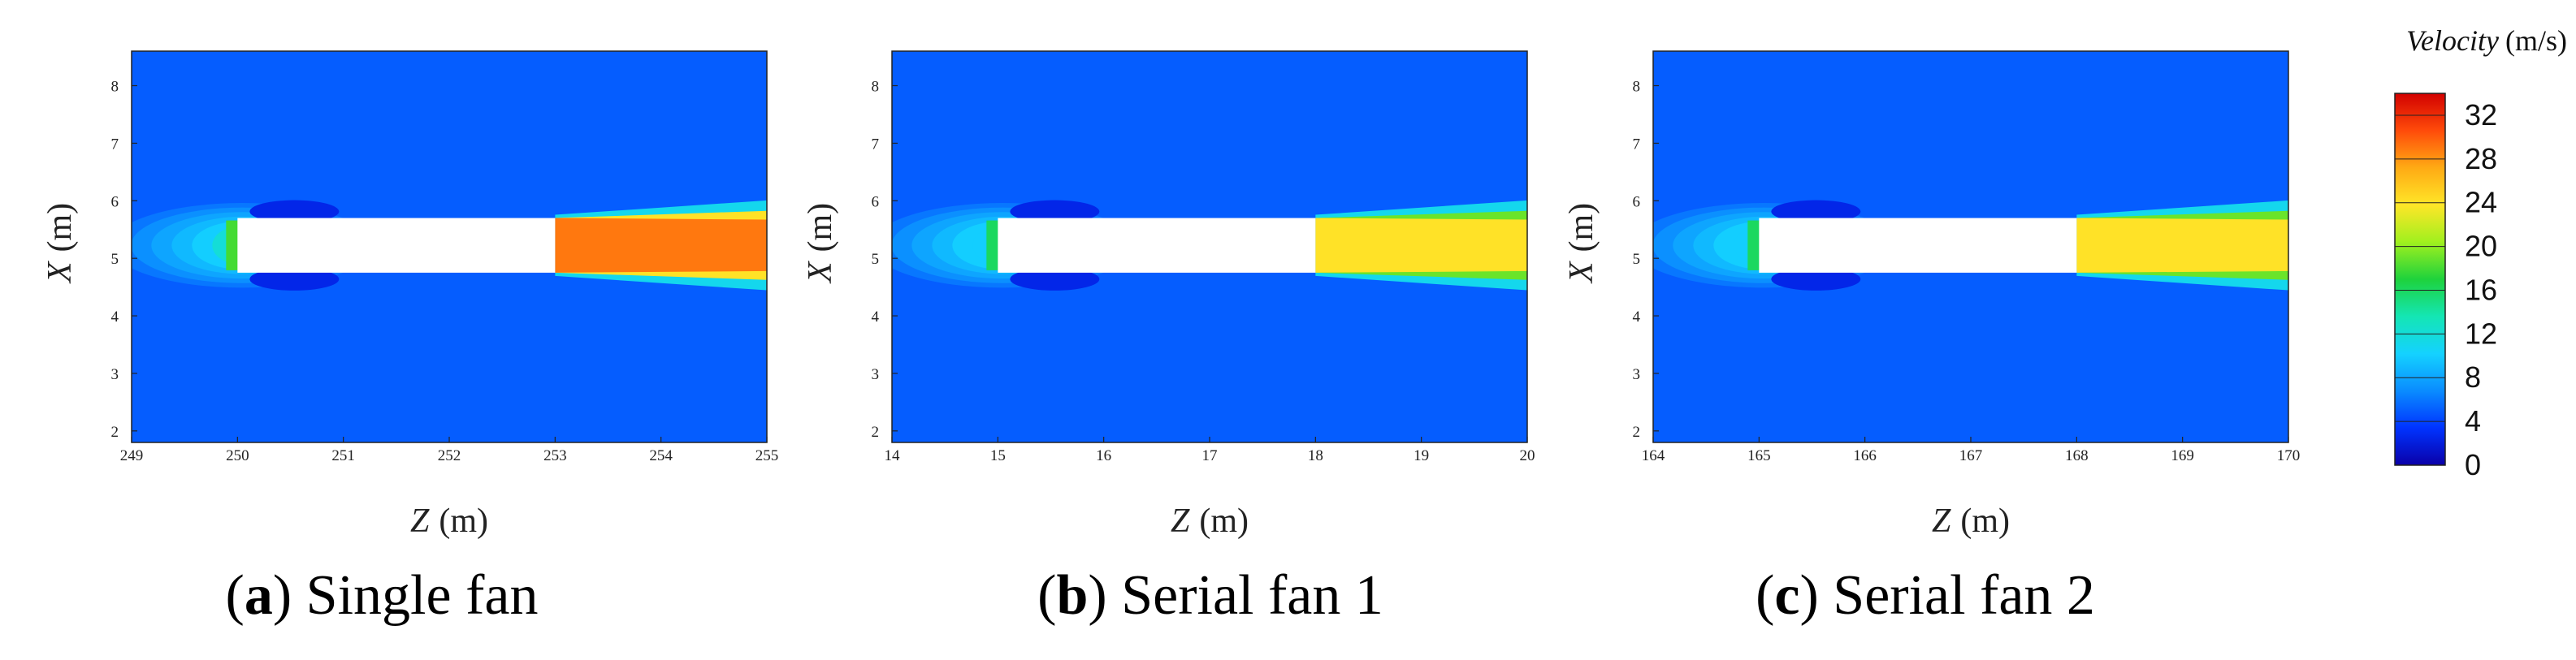 The height and width of the screenshot is (660, 2576). Describe the element at coordinates (2077, 455) in the screenshot. I see `x-tick-label: 168` at that location.